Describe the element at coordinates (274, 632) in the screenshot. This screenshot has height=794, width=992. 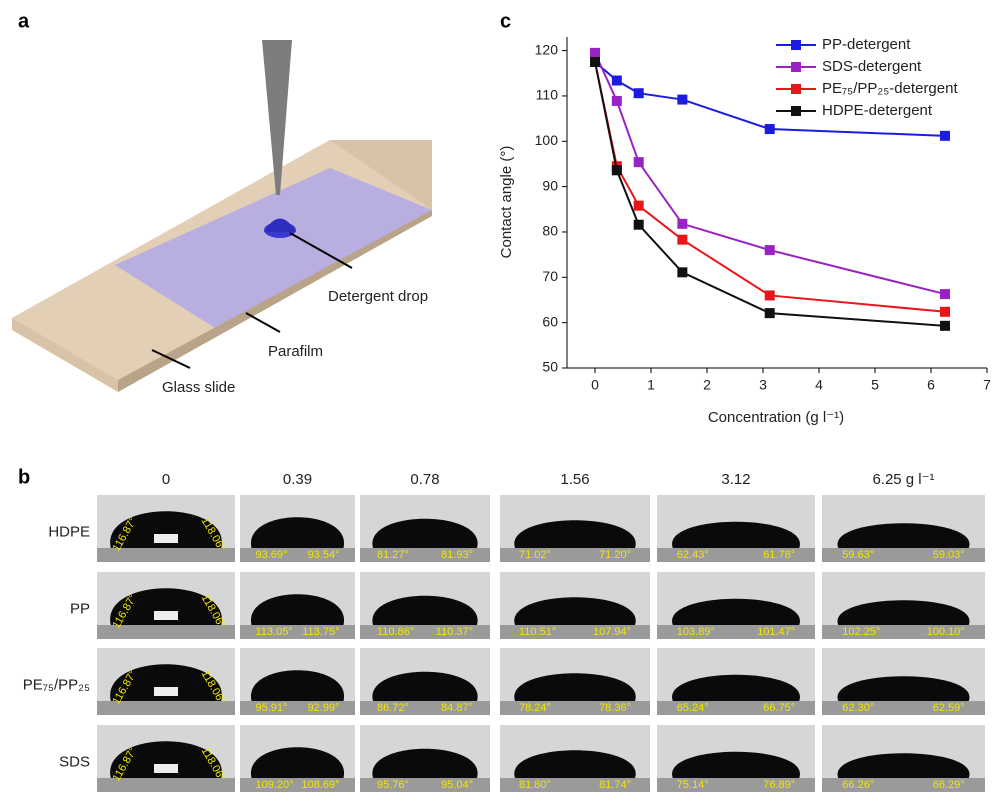
I see `angle-label: 113.05°` at that location.